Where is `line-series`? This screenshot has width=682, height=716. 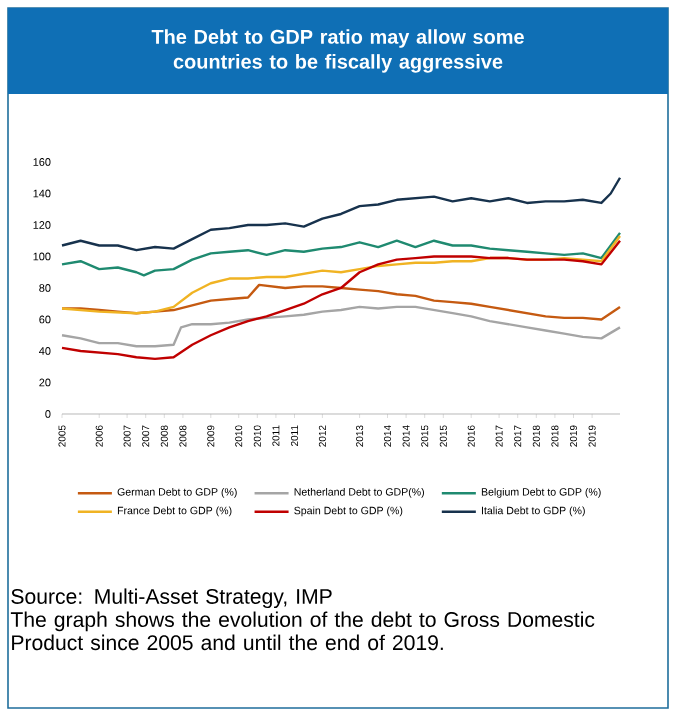
line-series is located at coordinates (341, 254).